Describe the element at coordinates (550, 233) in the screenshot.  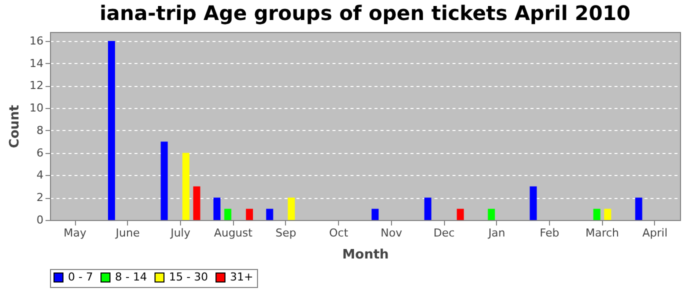
I see `x-tick-label: Feb` at that location.